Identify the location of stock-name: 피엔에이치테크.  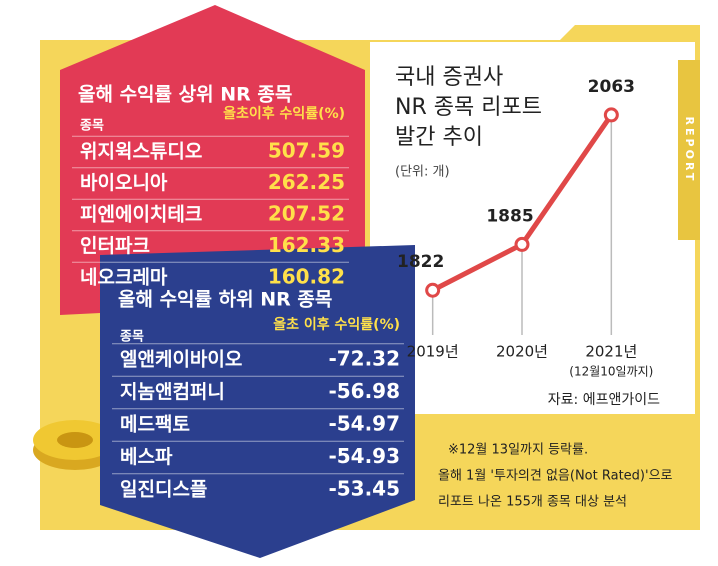
(141, 215).